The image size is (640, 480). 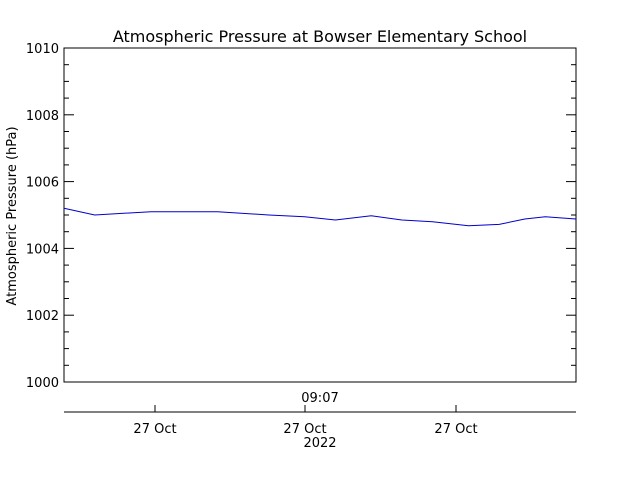 I want to click on time-axis-ticks, so click(x=305, y=408).